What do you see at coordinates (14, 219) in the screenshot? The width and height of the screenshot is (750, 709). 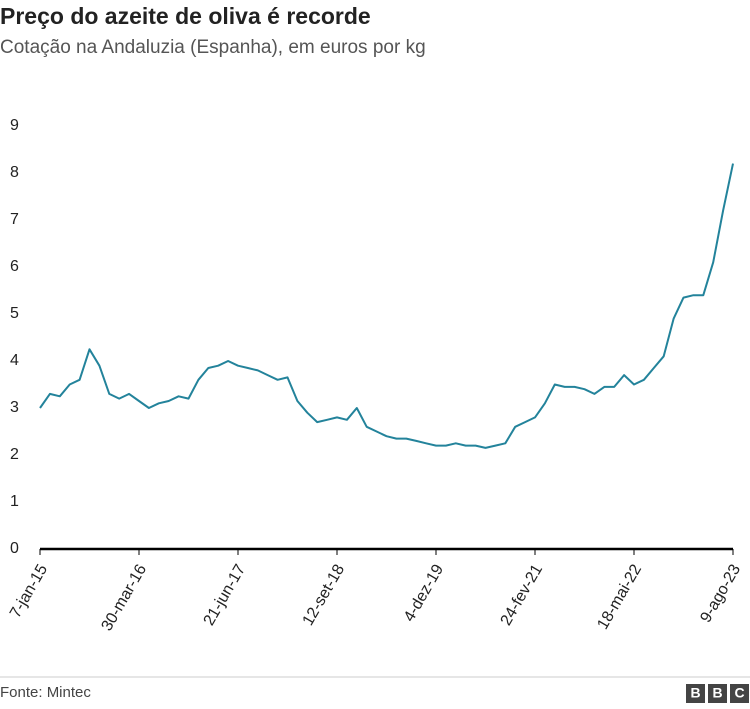 I see `y-tick-label: 7` at bounding box center [14, 219].